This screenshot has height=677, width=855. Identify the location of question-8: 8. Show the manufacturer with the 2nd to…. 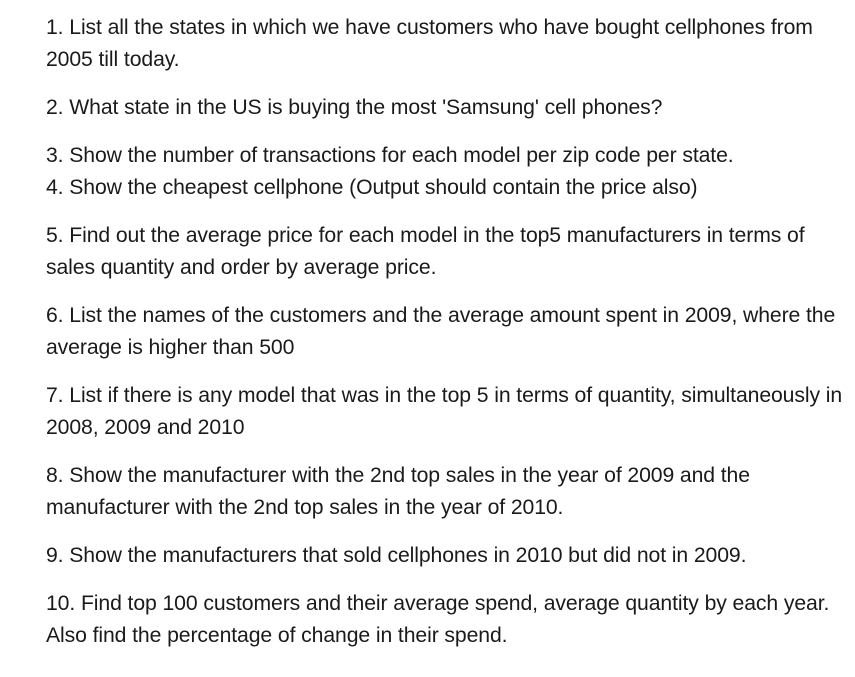
(398, 491).